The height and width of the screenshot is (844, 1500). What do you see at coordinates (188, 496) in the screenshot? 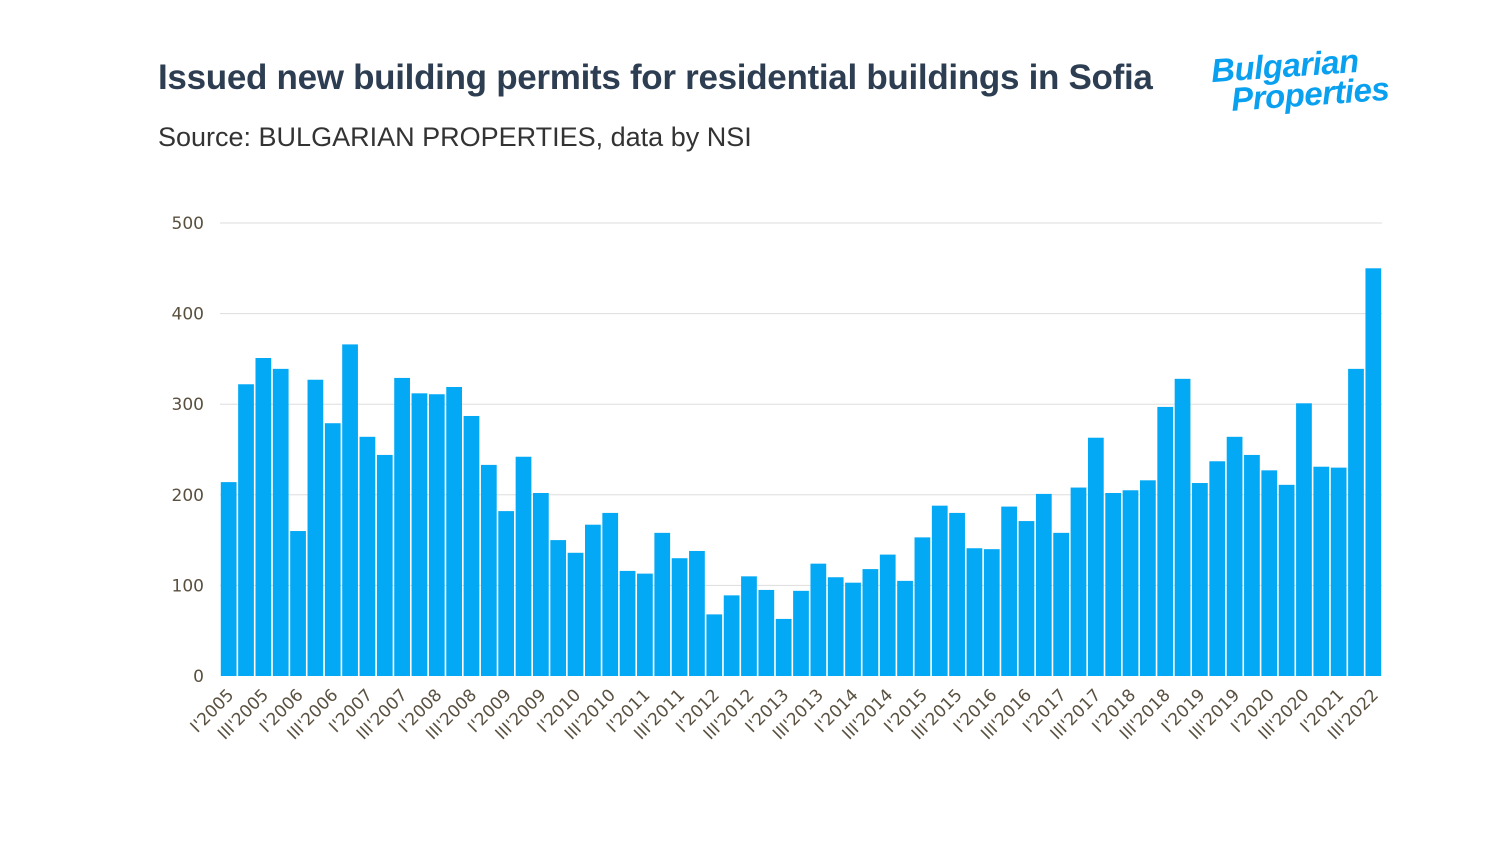
I see `y-tick-label: 200` at bounding box center [188, 496].